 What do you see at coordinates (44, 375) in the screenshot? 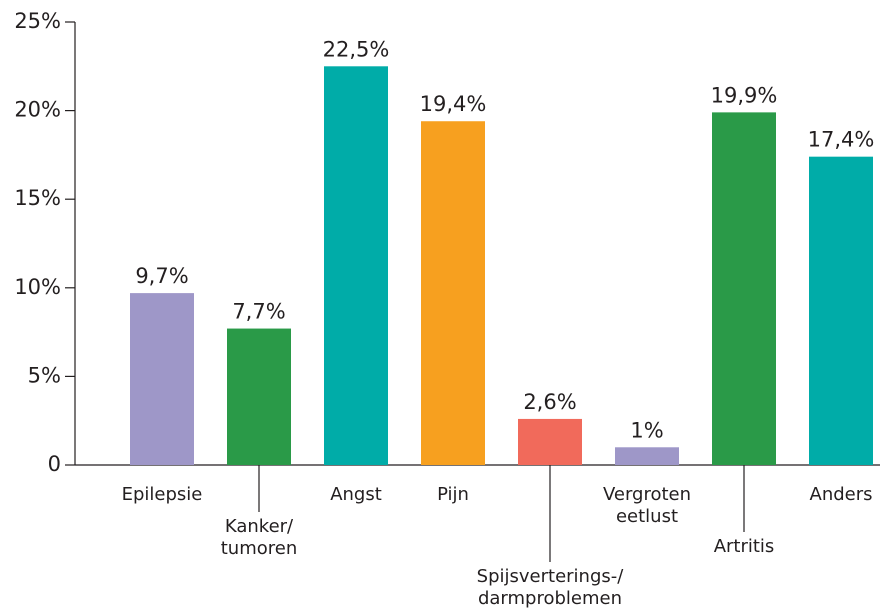
I see `y-tick-label: 5%` at bounding box center [44, 375].